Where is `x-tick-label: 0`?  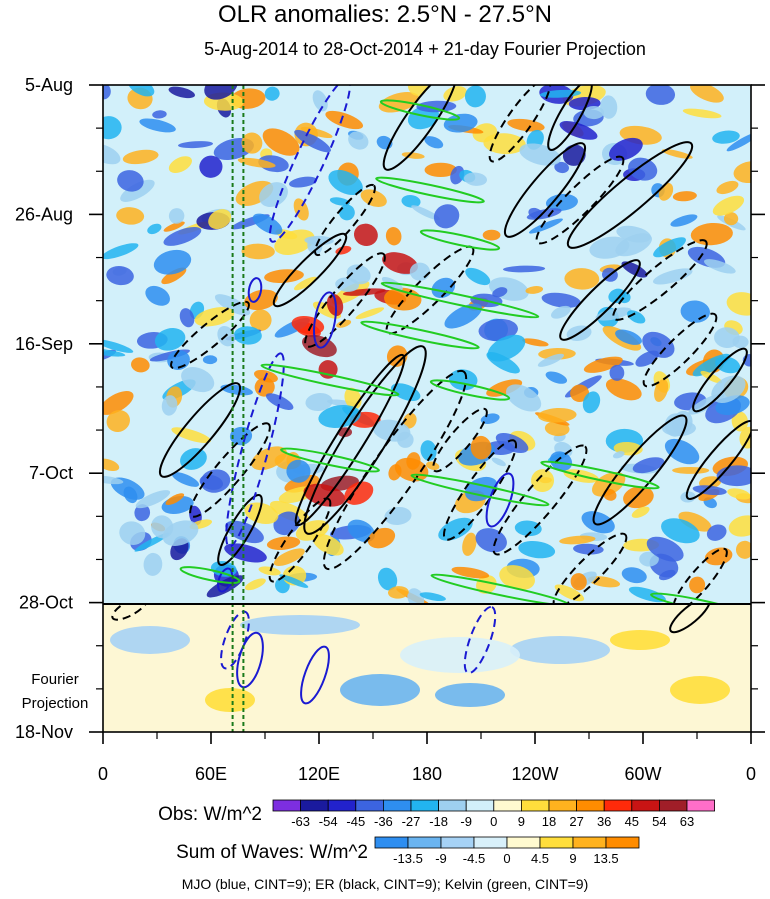
x-tick-label: 0 is located at coordinates (103, 774).